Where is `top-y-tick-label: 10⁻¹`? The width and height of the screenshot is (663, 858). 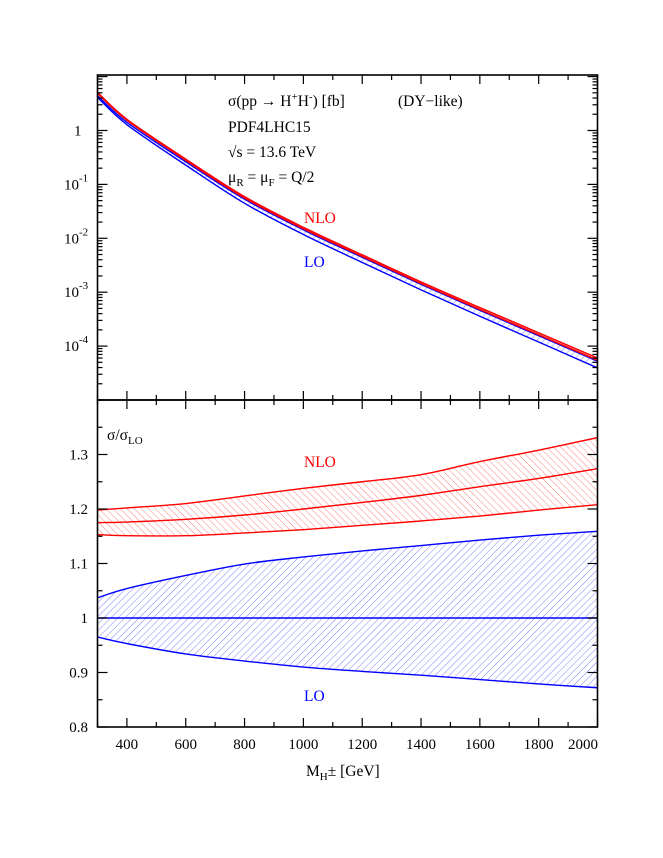 top-y-tick-label: 10⁻¹ is located at coordinates (76, 182).